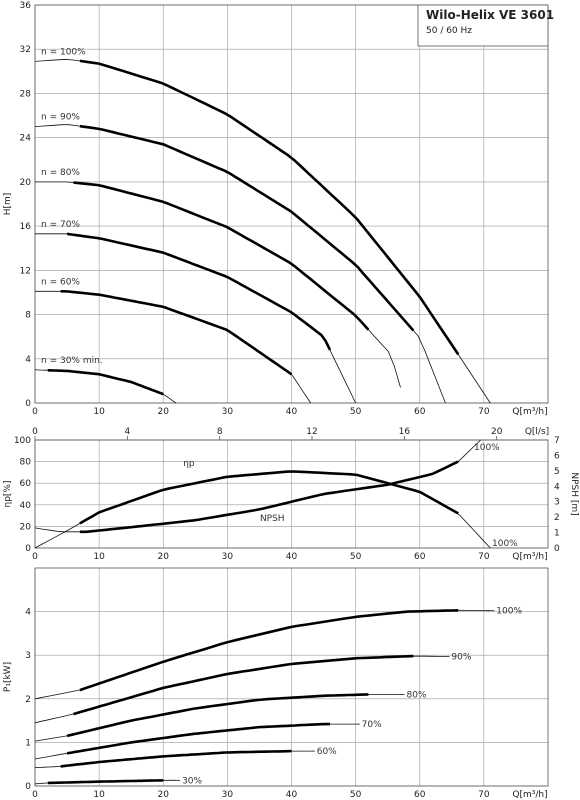 The height and width of the screenshot is (800, 580). I want to click on y-tick-label: 12, so click(25, 271).